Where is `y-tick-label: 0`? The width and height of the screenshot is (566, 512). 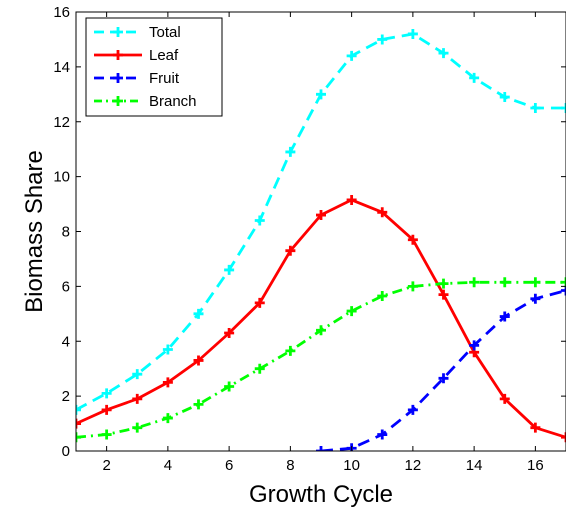
y-tick-label: 0 is located at coordinates (66, 451).